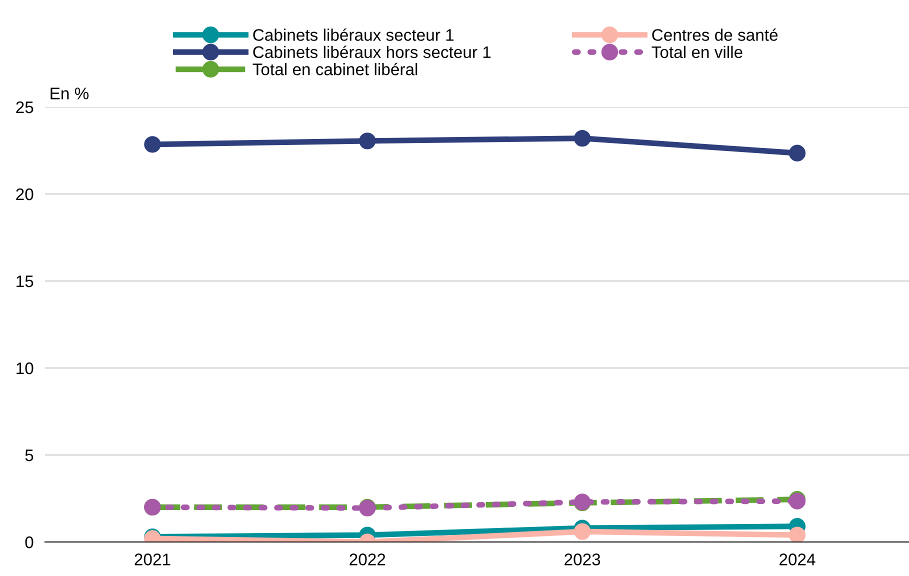 The width and height of the screenshot is (909, 576). Describe the element at coordinates (798, 560) in the screenshot. I see `x-tick-label: 2024` at that location.